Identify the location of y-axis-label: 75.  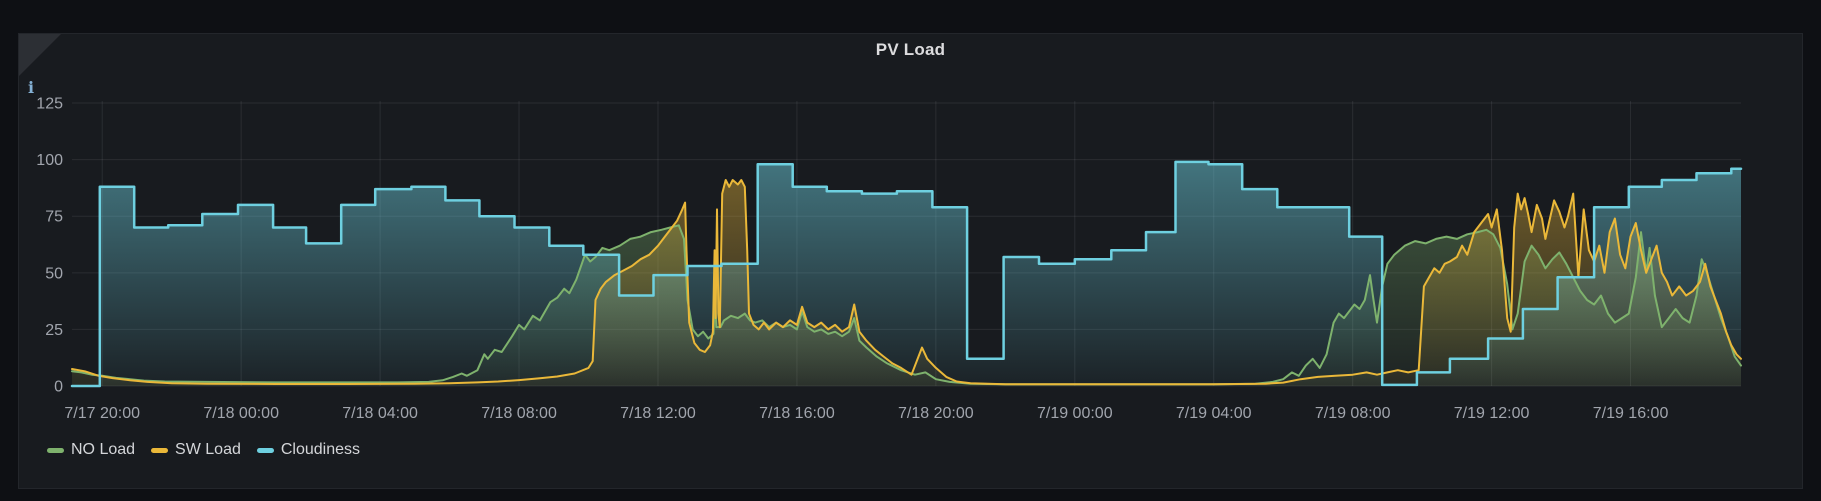
(54, 217).